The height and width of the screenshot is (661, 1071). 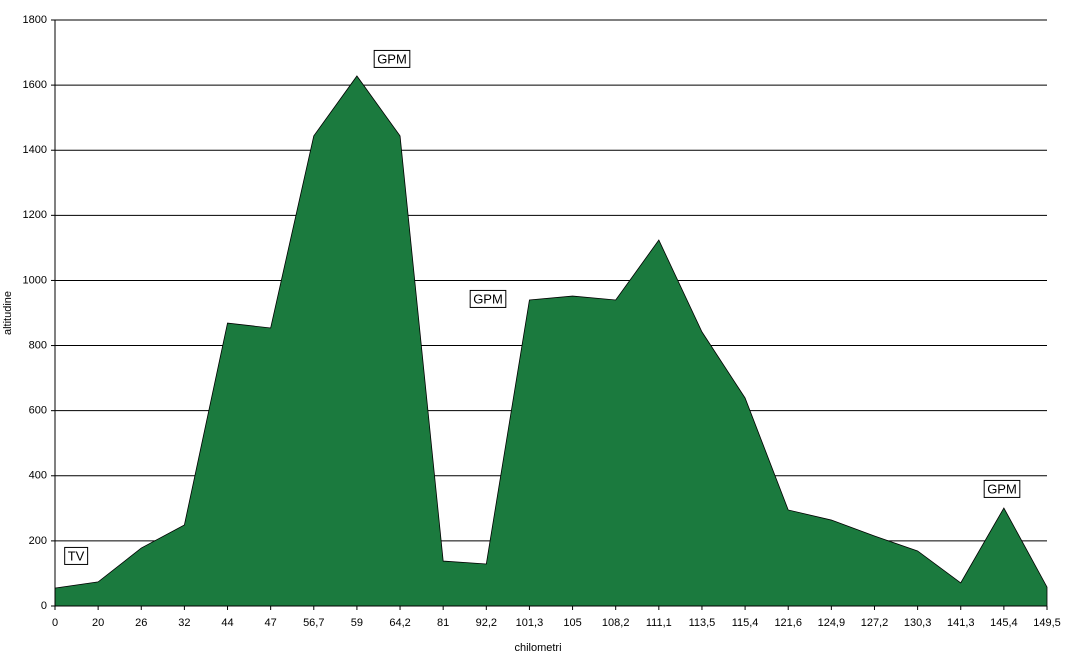 I want to click on x-tick-label: 130,3, so click(x=918, y=623).